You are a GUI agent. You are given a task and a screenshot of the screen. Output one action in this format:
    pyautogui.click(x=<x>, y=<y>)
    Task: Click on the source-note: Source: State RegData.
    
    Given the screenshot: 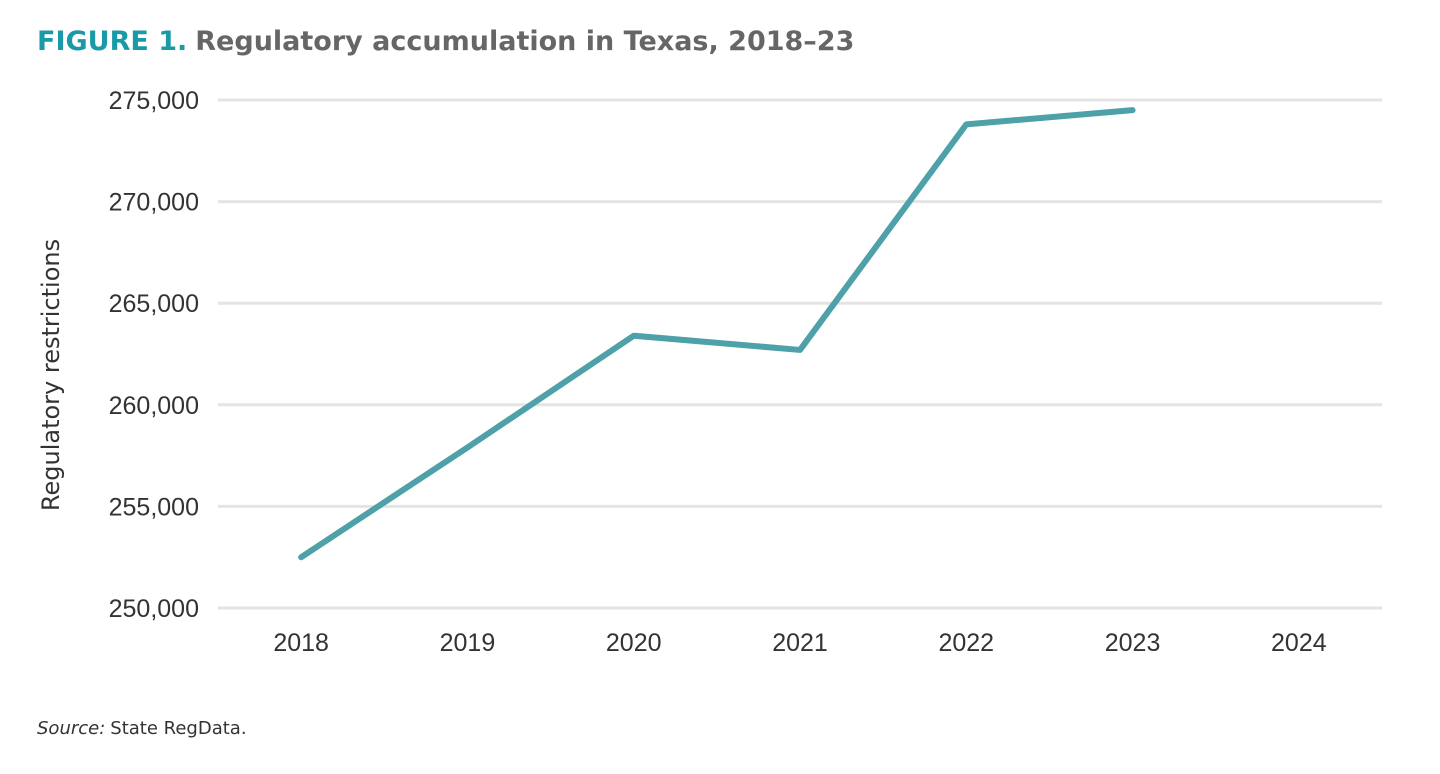 What is the action you would take?
    pyautogui.click(x=142, y=728)
    